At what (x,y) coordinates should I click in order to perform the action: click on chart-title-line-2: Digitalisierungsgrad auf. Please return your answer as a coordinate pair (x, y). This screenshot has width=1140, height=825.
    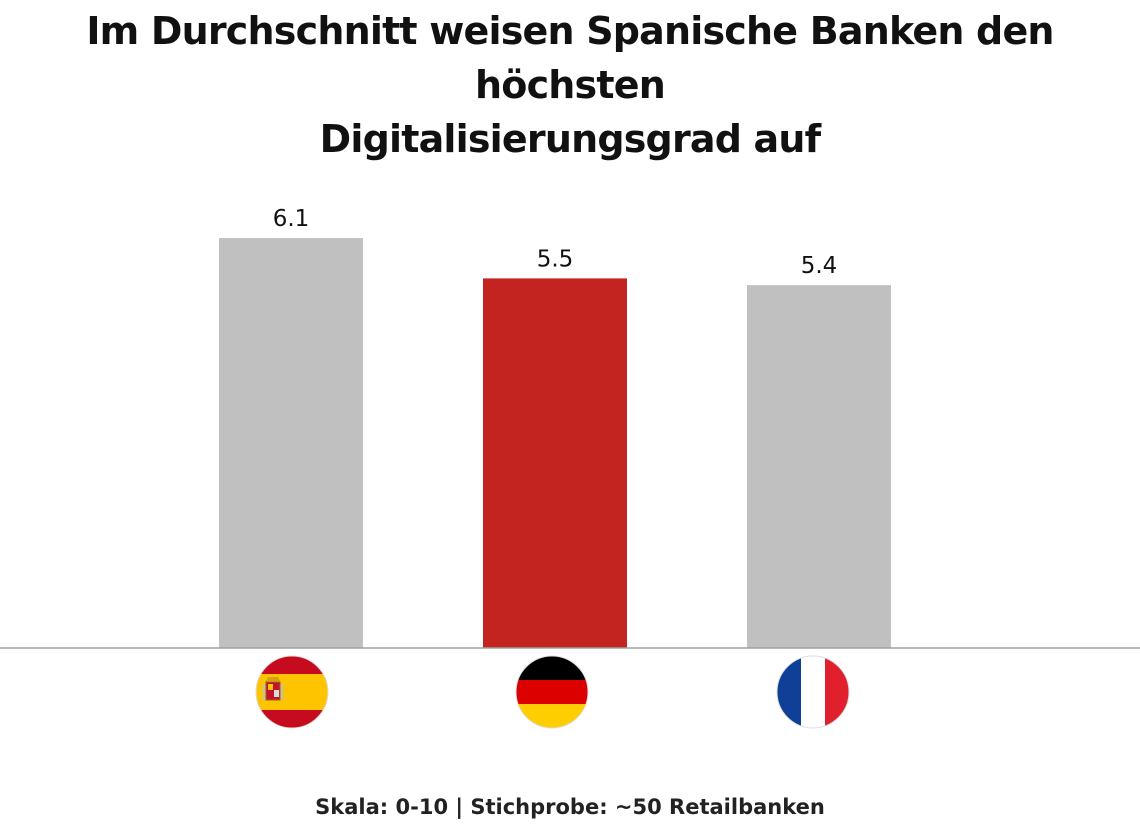
    Looking at the image, I should click on (570, 139).